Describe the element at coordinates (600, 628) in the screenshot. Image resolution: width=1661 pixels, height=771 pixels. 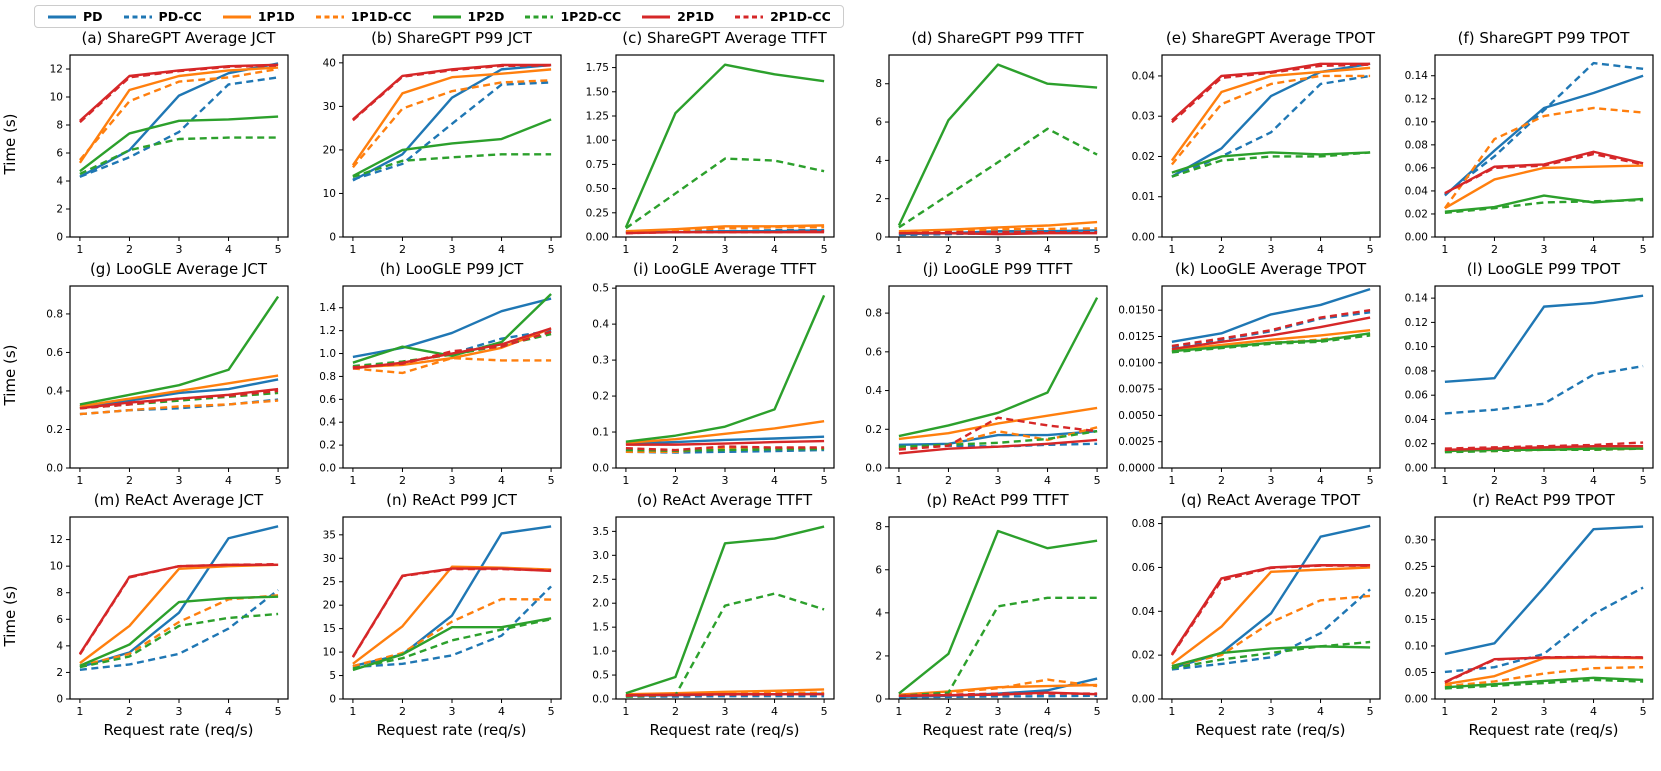
I see `y-tick-label: 1.5` at that location.